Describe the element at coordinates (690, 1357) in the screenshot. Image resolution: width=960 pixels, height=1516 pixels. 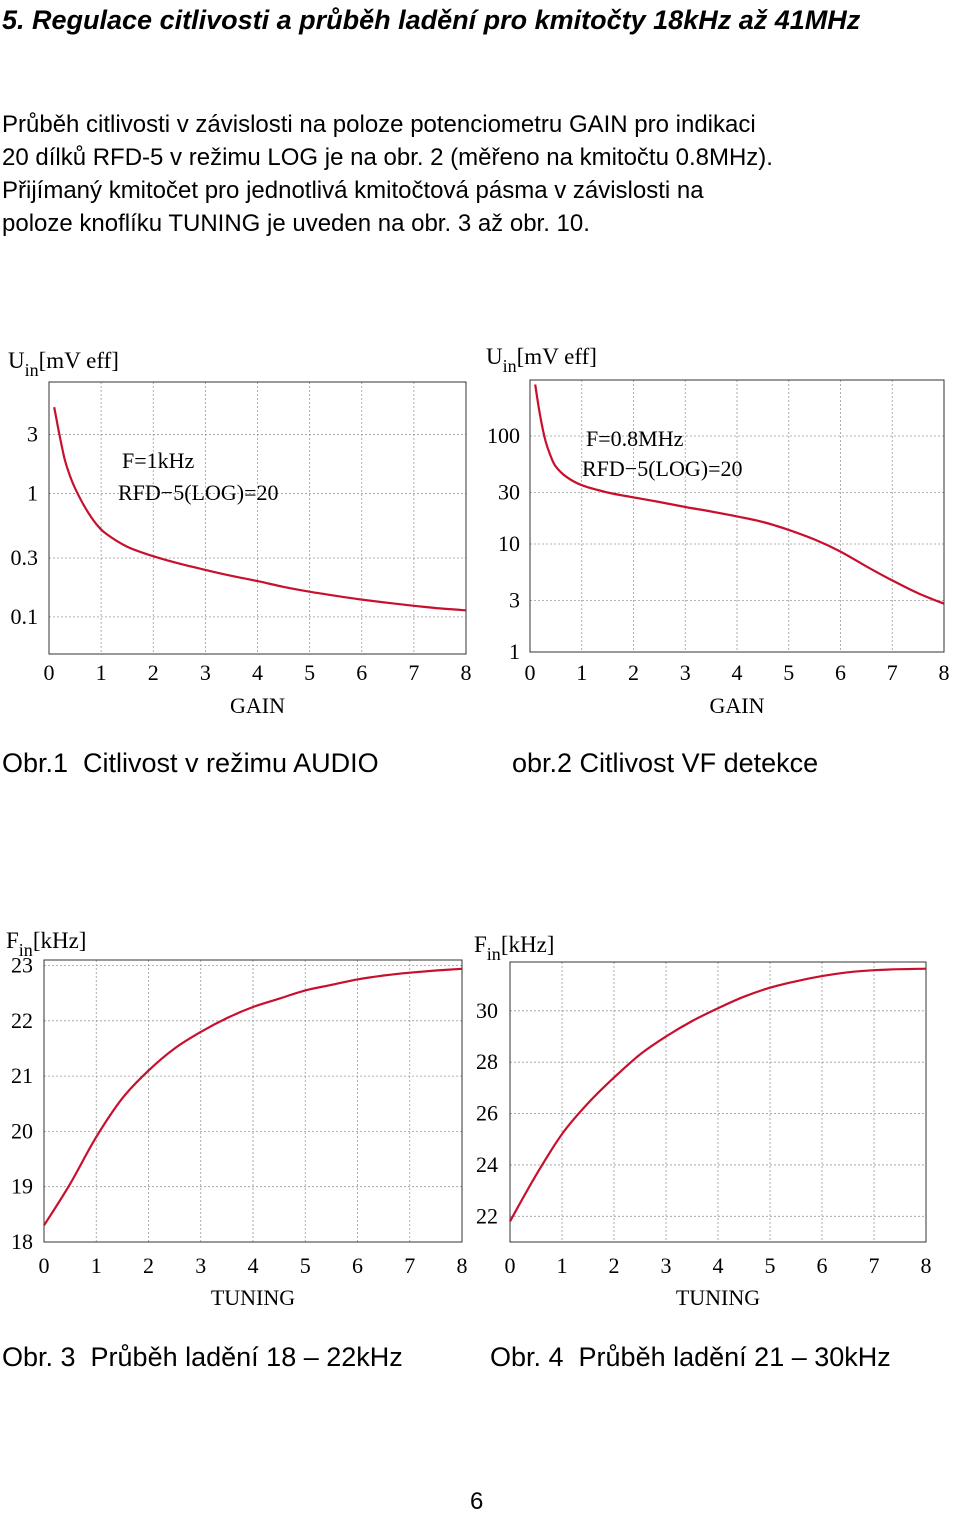
I see `figure-caption: Obr. 4 Průběh ladění 21 – 30kHz` at that location.